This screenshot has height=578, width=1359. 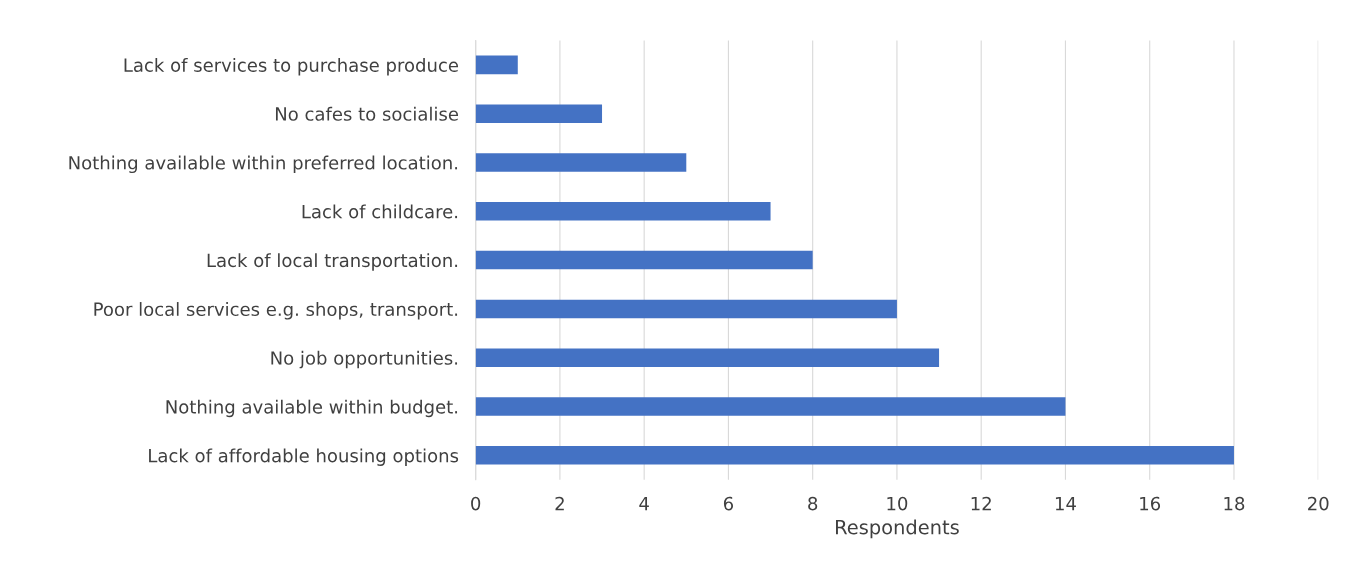 I want to click on x-tick-label: 14, so click(x=1065, y=503).